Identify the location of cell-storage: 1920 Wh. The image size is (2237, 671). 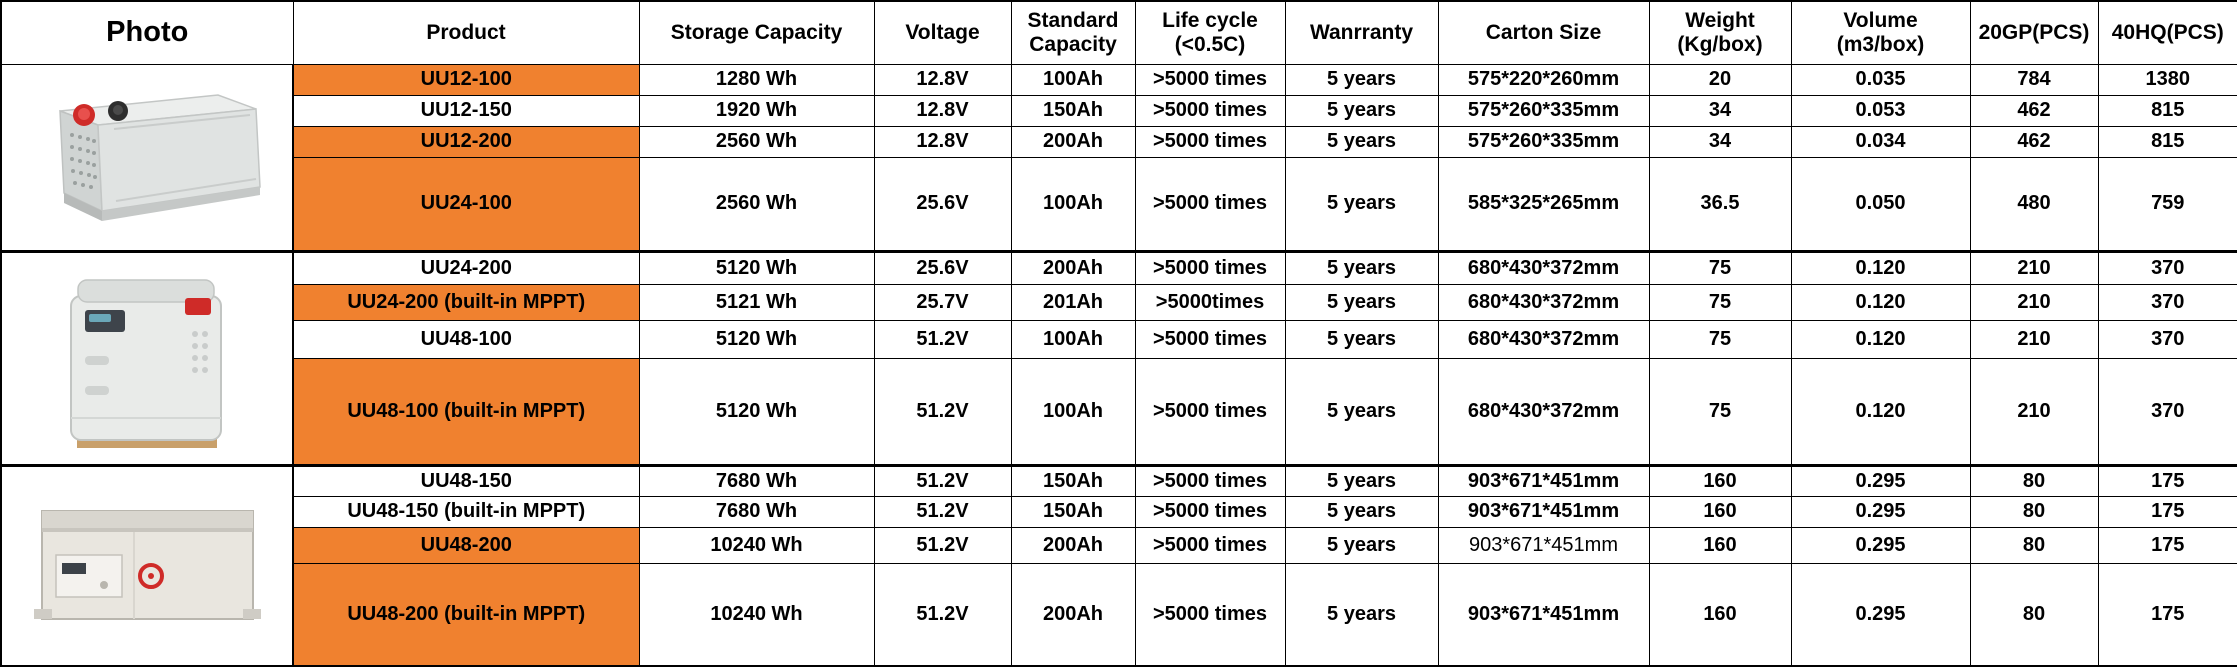
(756, 110).